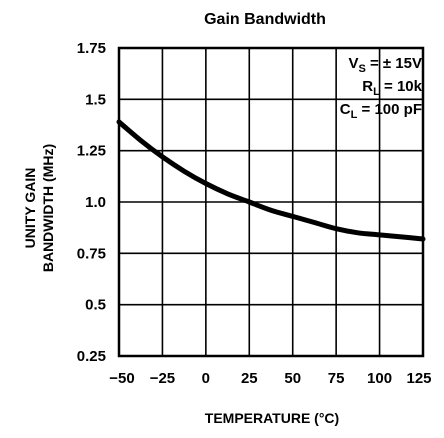  Describe the element at coordinates (272, 418) in the screenshot. I see `x-axis-label: TEMPERATURE (°C)` at that location.